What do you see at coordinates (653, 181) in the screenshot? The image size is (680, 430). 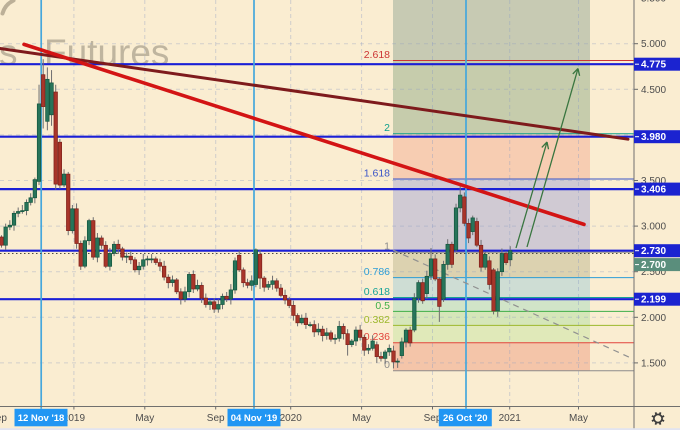 I see `svg-text: 3.500` at bounding box center [653, 181].